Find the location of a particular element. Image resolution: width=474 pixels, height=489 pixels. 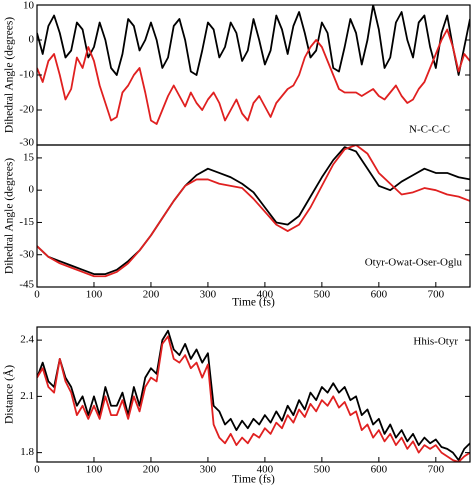

y-tick-label: 15 is located at coordinates (29, 157).